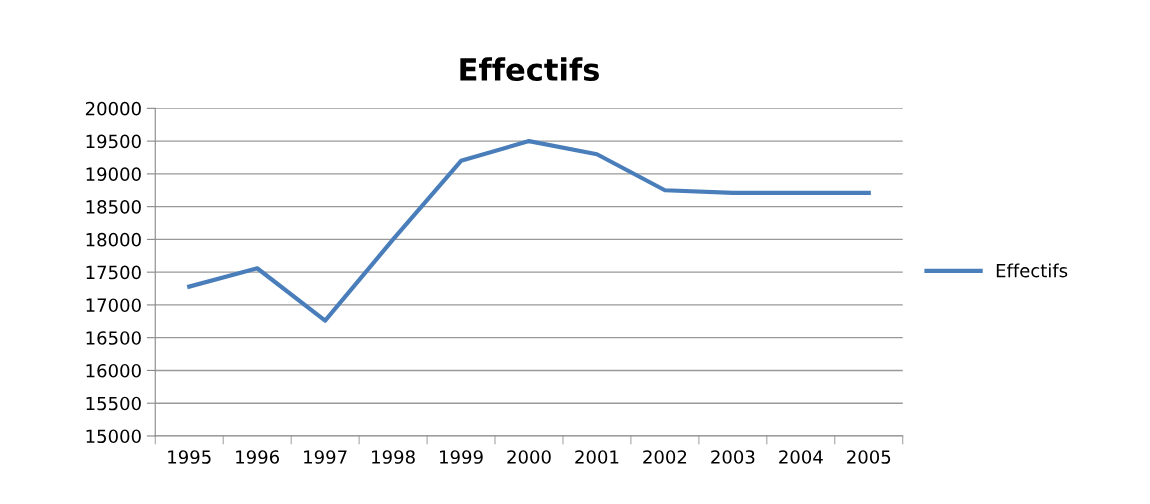  I want to click on x-tick-label: 1996, so click(258, 457).